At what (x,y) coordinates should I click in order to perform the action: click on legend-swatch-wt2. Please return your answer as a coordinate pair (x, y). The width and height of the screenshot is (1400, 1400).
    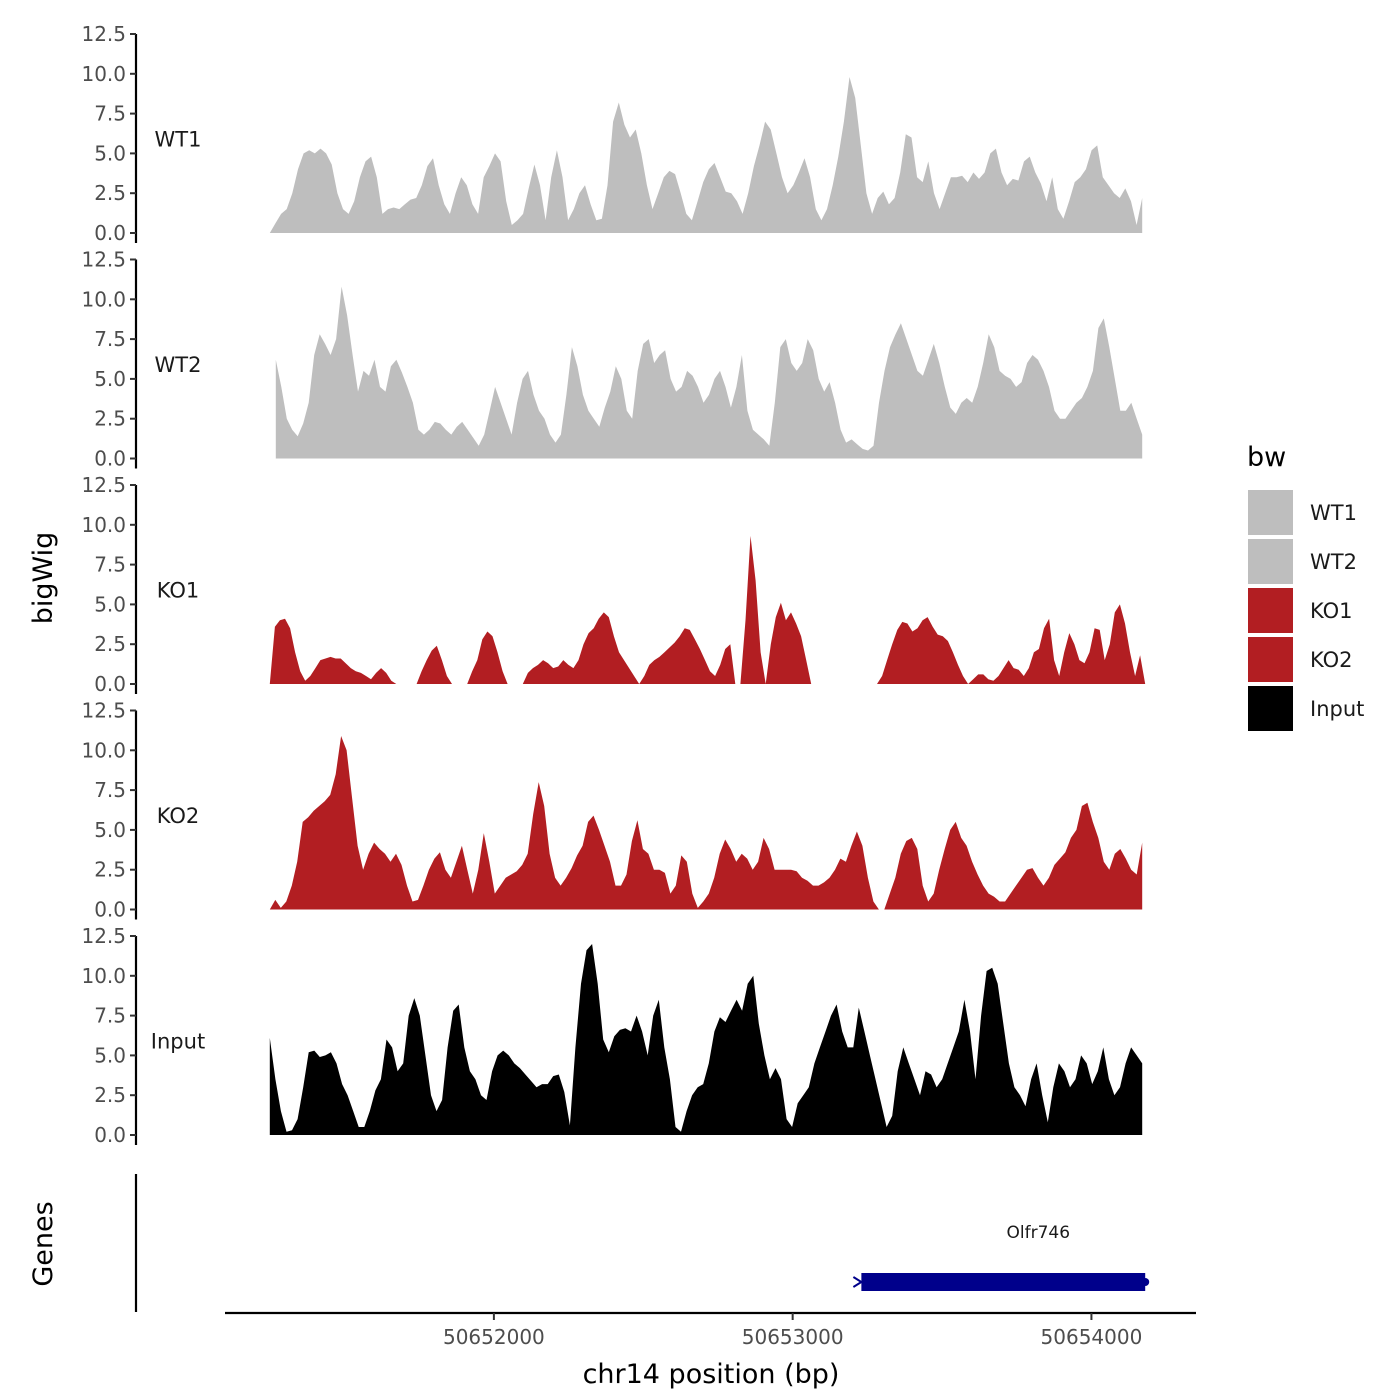
    Looking at the image, I should click on (1270, 561).